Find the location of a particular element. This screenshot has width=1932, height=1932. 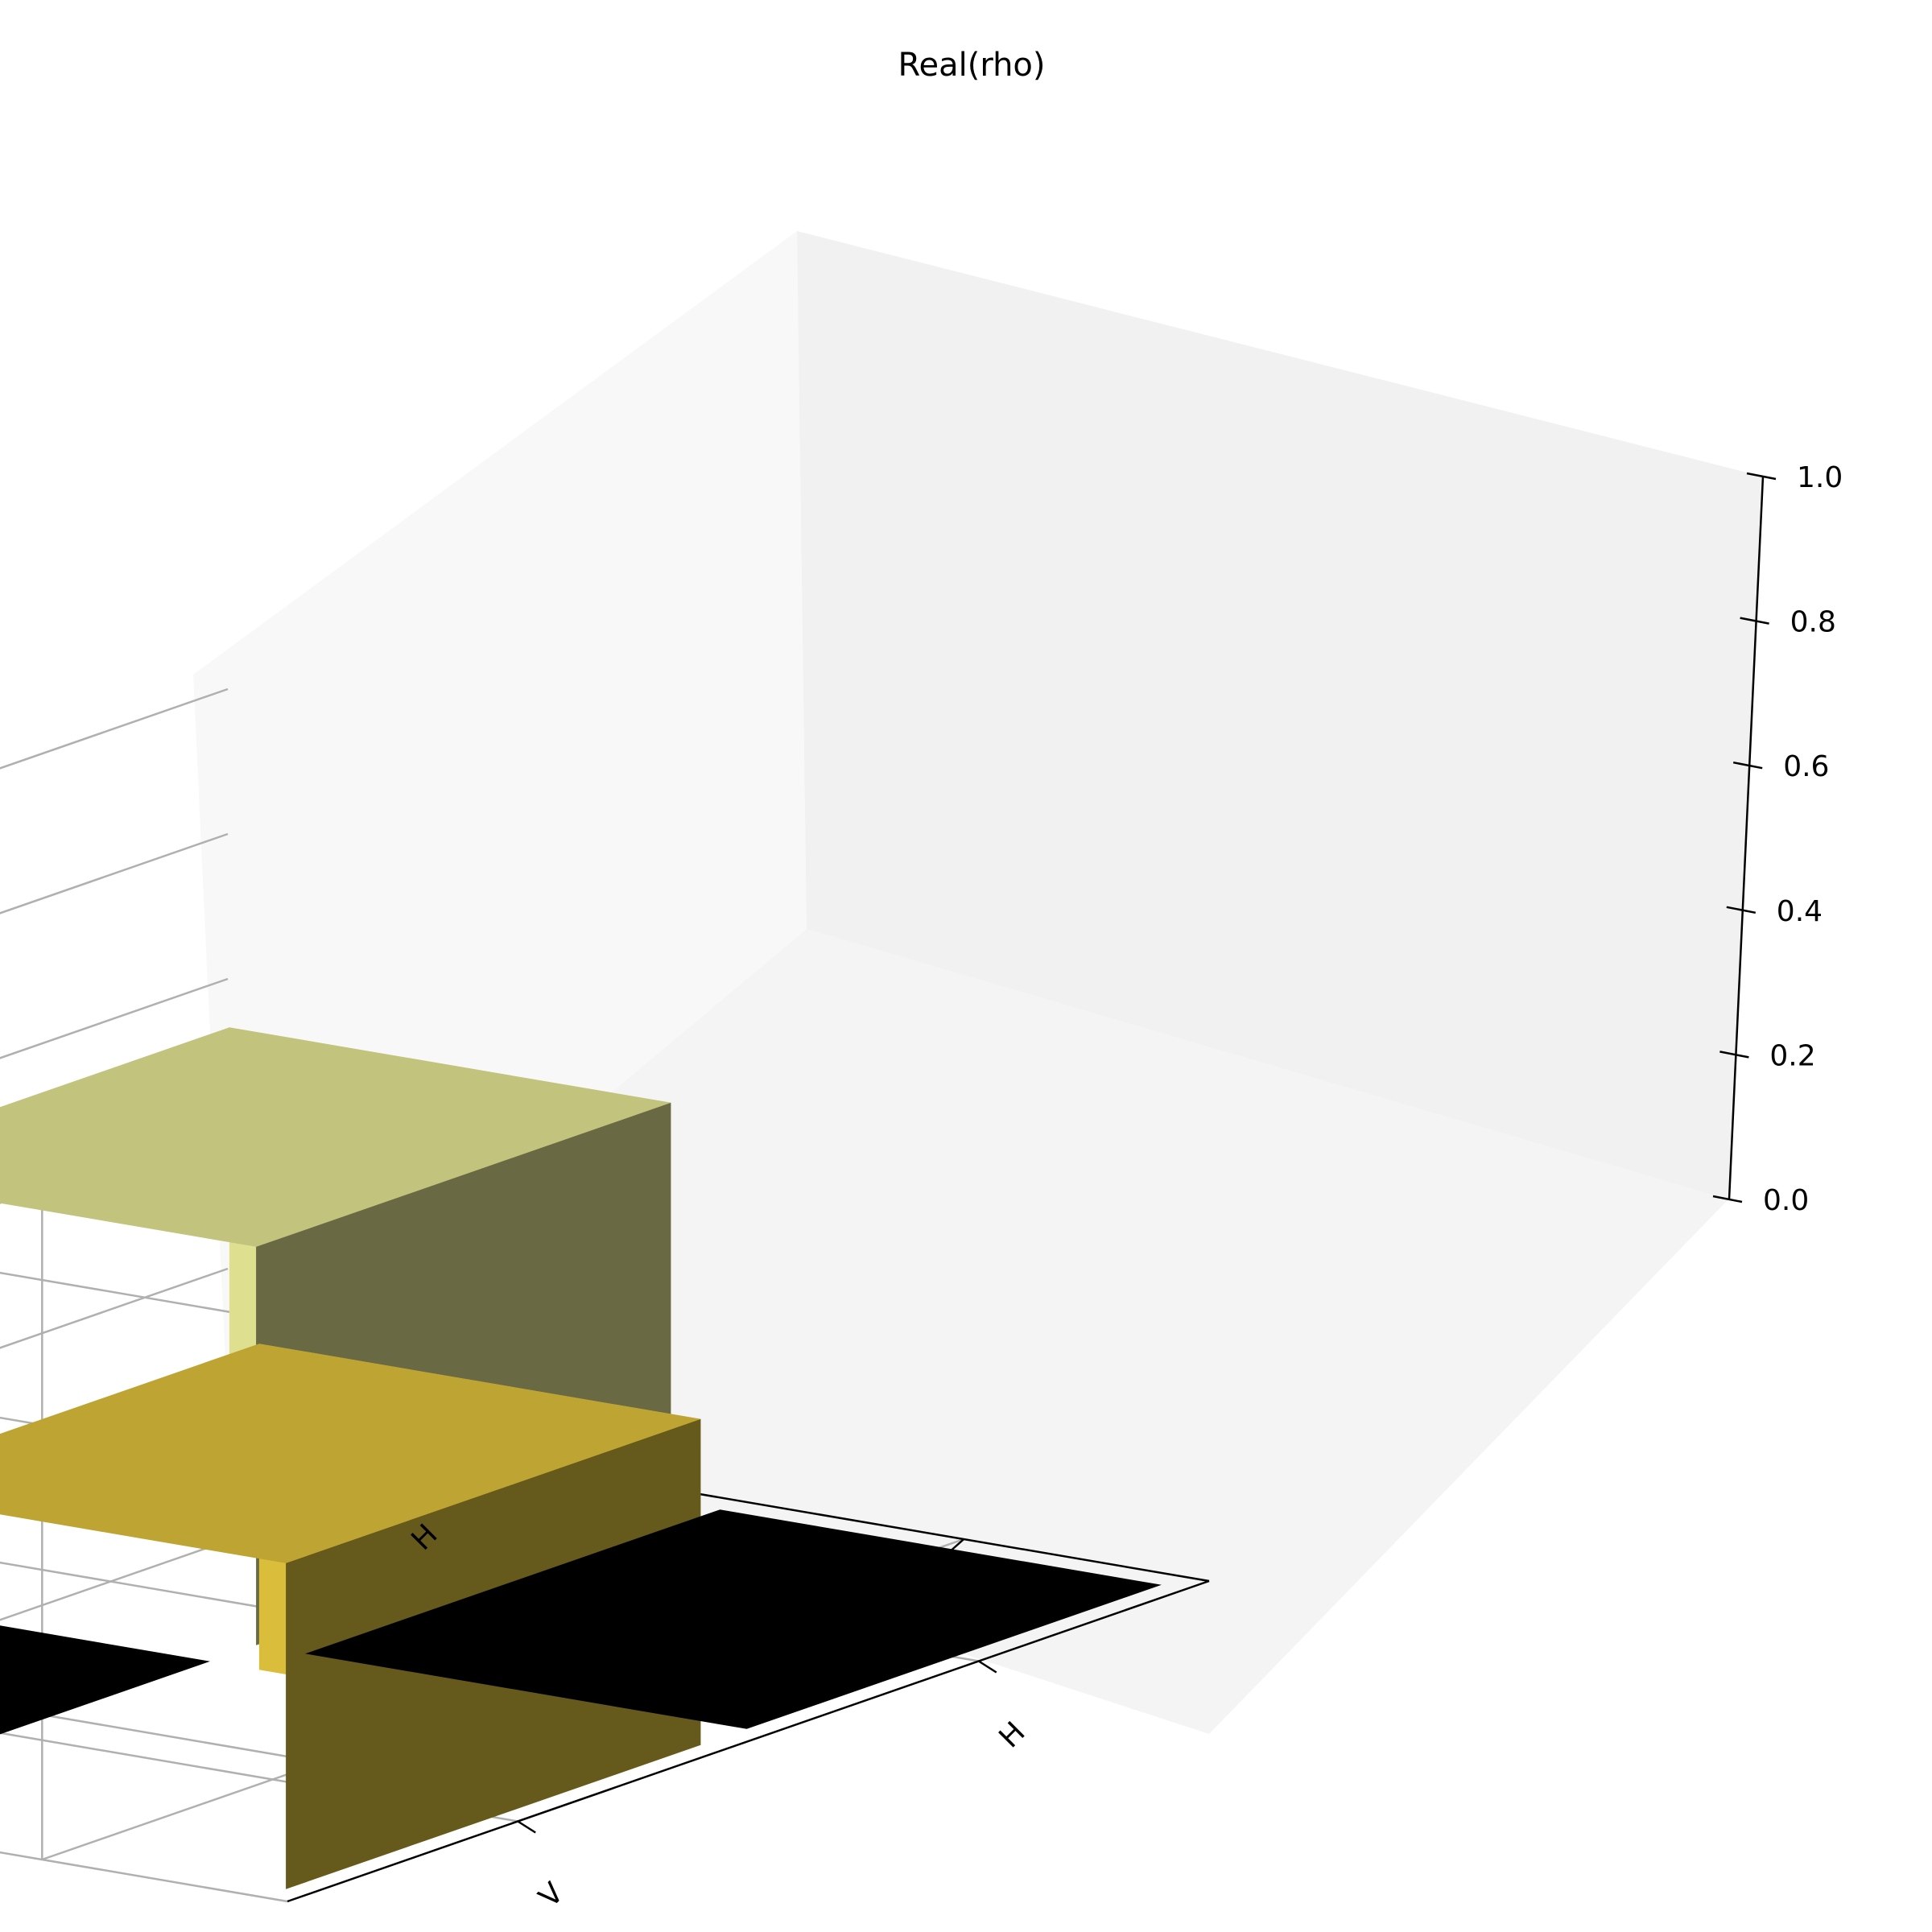

chart-title: Real(rho) is located at coordinates (971, 65).